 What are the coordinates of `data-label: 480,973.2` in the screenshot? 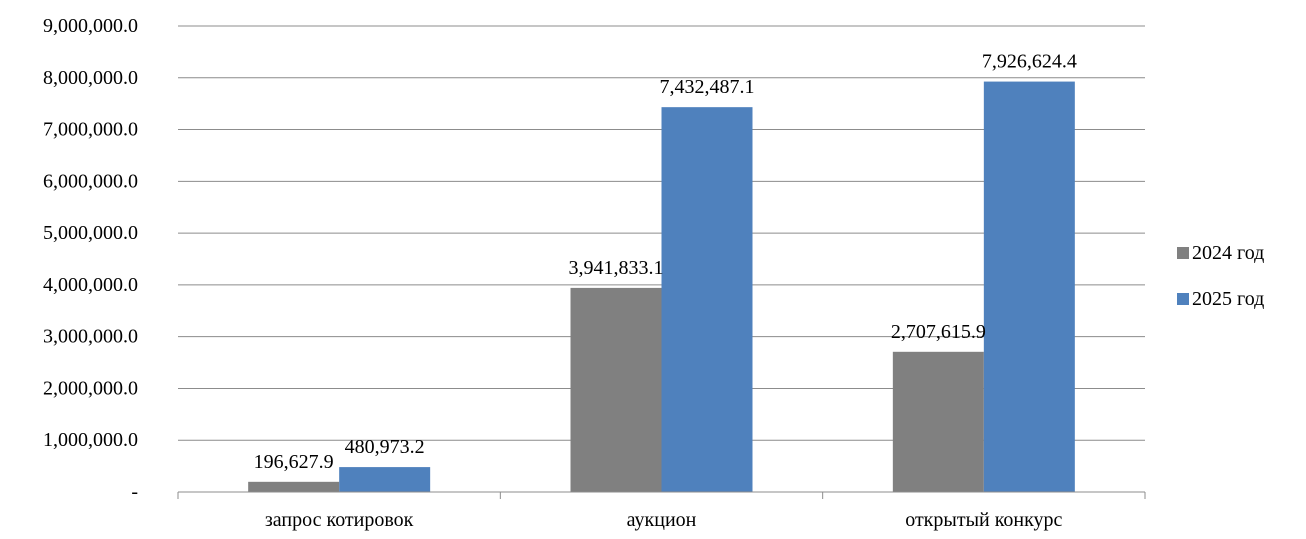 It's located at (385, 447).